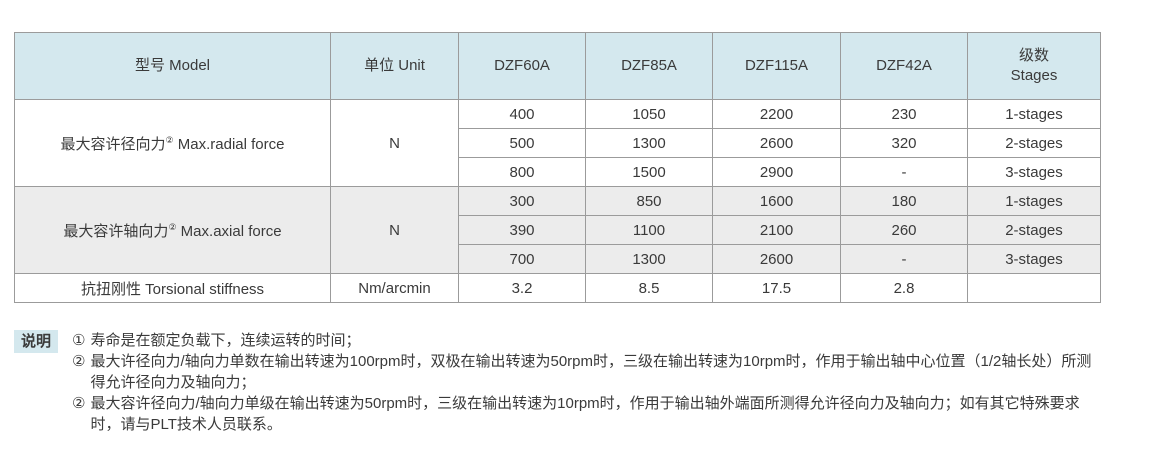 Image resolution: width=1160 pixels, height=452 pixels. Describe the element at coordinates (1034, 75) in the screenshot. I see `stages-header-en: Stages` at that location.